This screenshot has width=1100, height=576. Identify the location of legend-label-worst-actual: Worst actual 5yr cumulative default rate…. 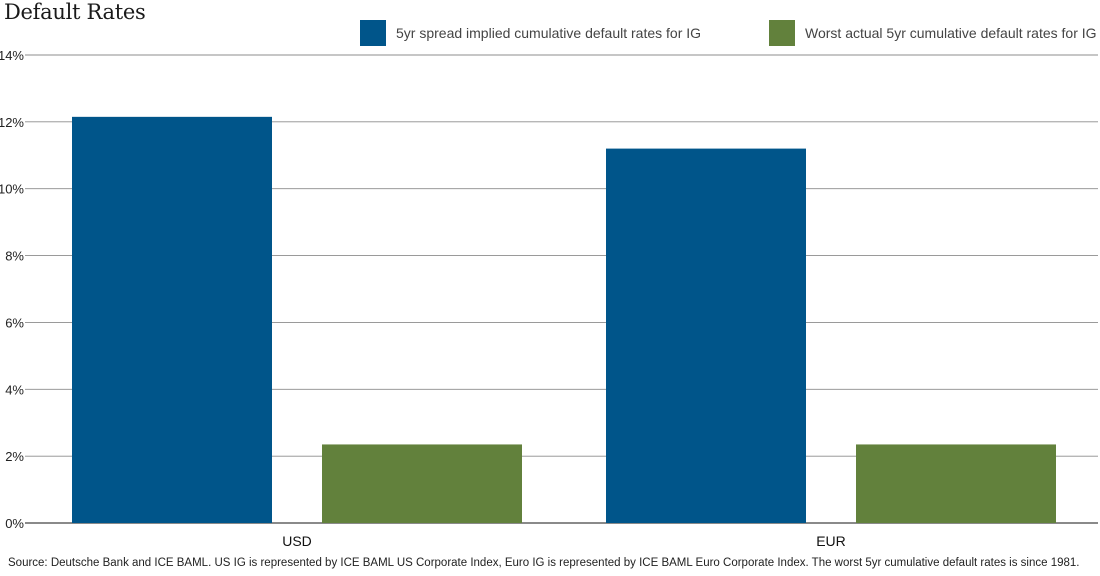
(951, 33).